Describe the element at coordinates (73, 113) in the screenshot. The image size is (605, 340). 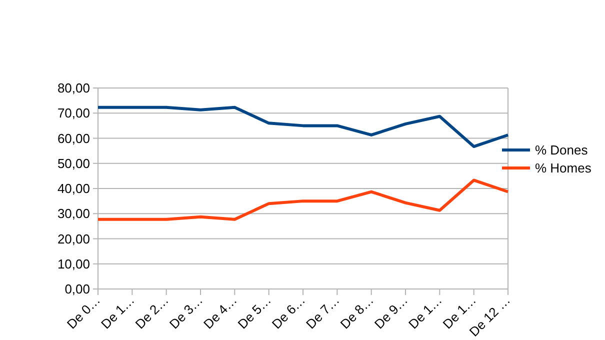
I see `y-tick-label: 70,00` at that location.